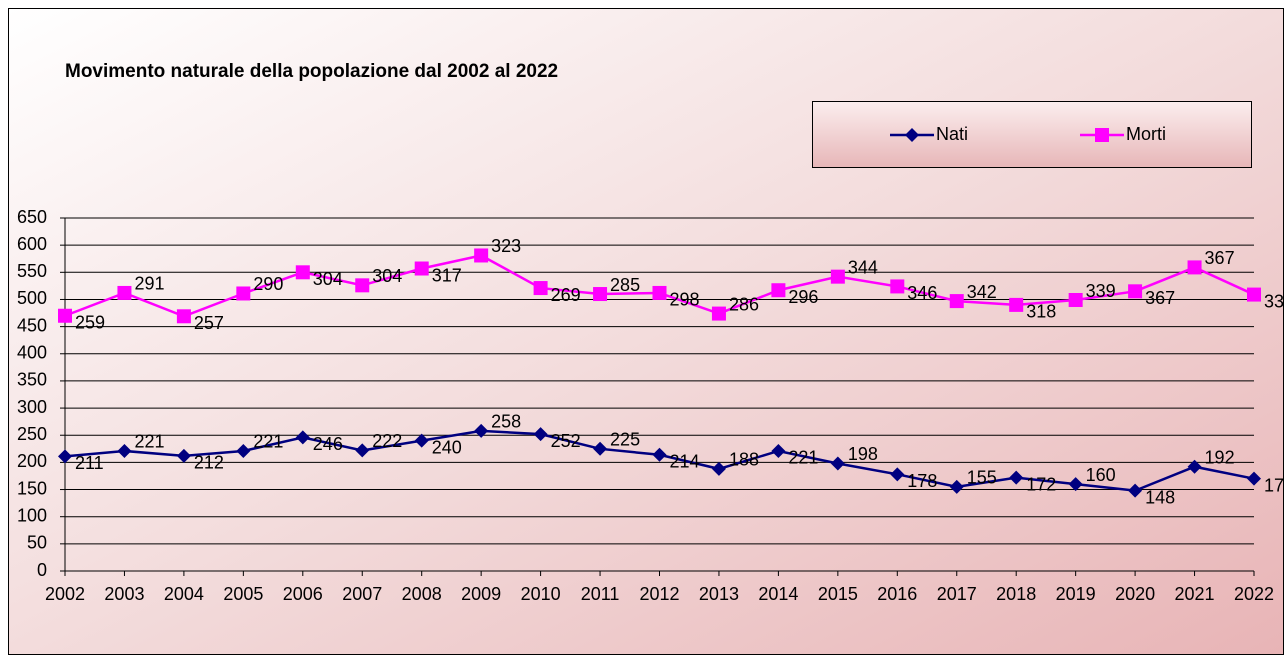 This screenshot has height=655, width=1284. Describe the element at coordinates (1135, 594) in the screenshot. I see `x-tick-label: 2020` at that location.